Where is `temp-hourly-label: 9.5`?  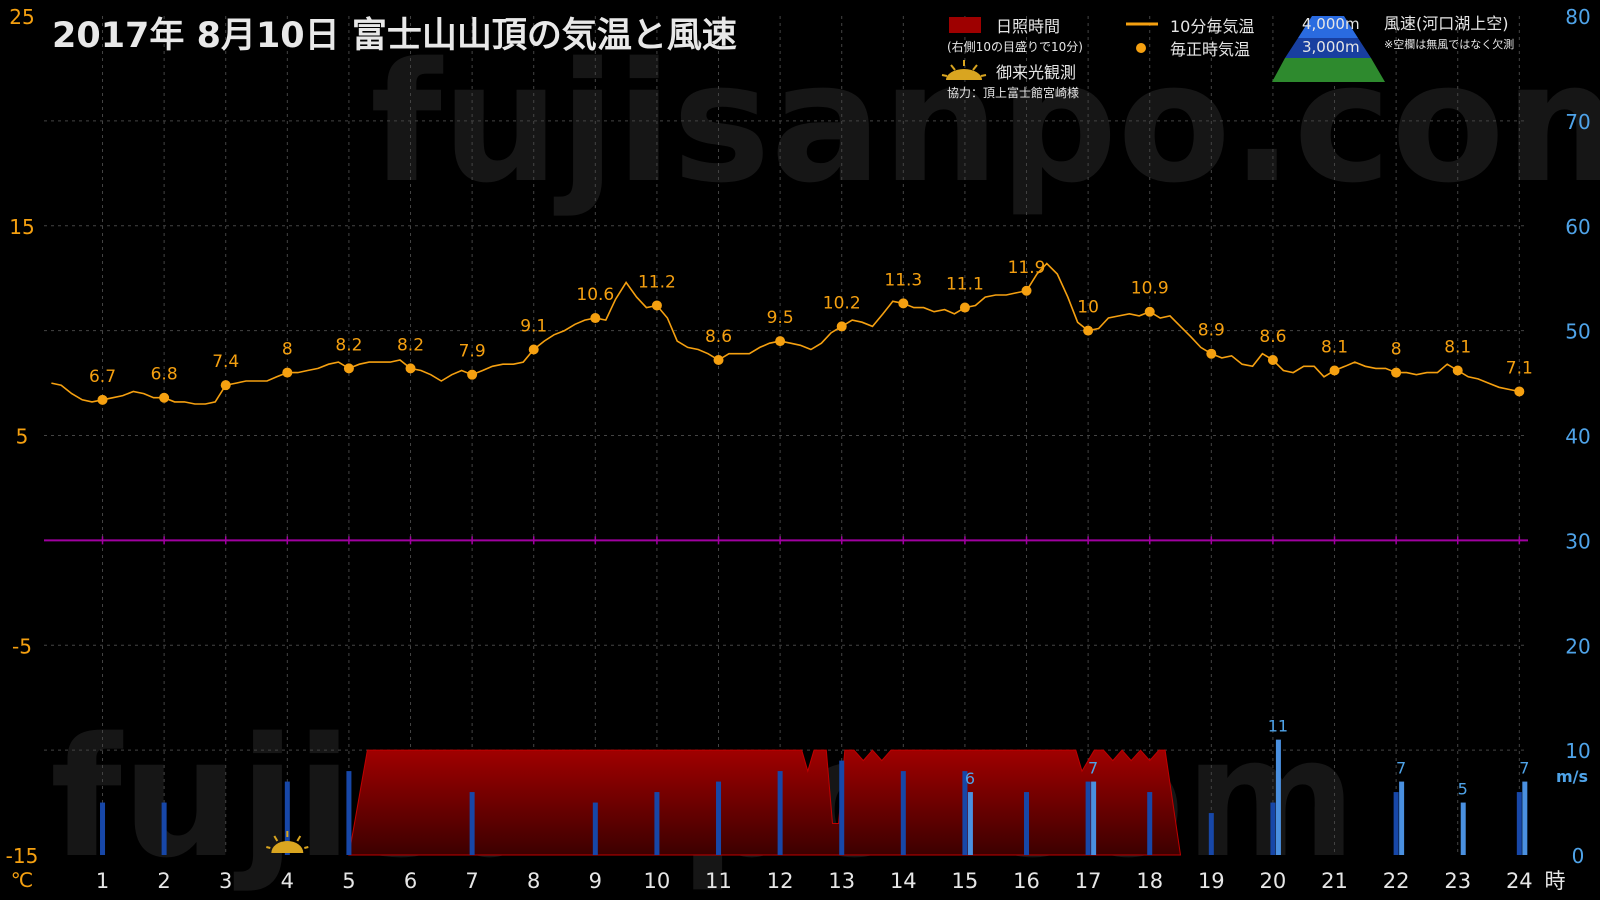 temp-hourly-label: 9.5 is located at coordinates (780, 318).